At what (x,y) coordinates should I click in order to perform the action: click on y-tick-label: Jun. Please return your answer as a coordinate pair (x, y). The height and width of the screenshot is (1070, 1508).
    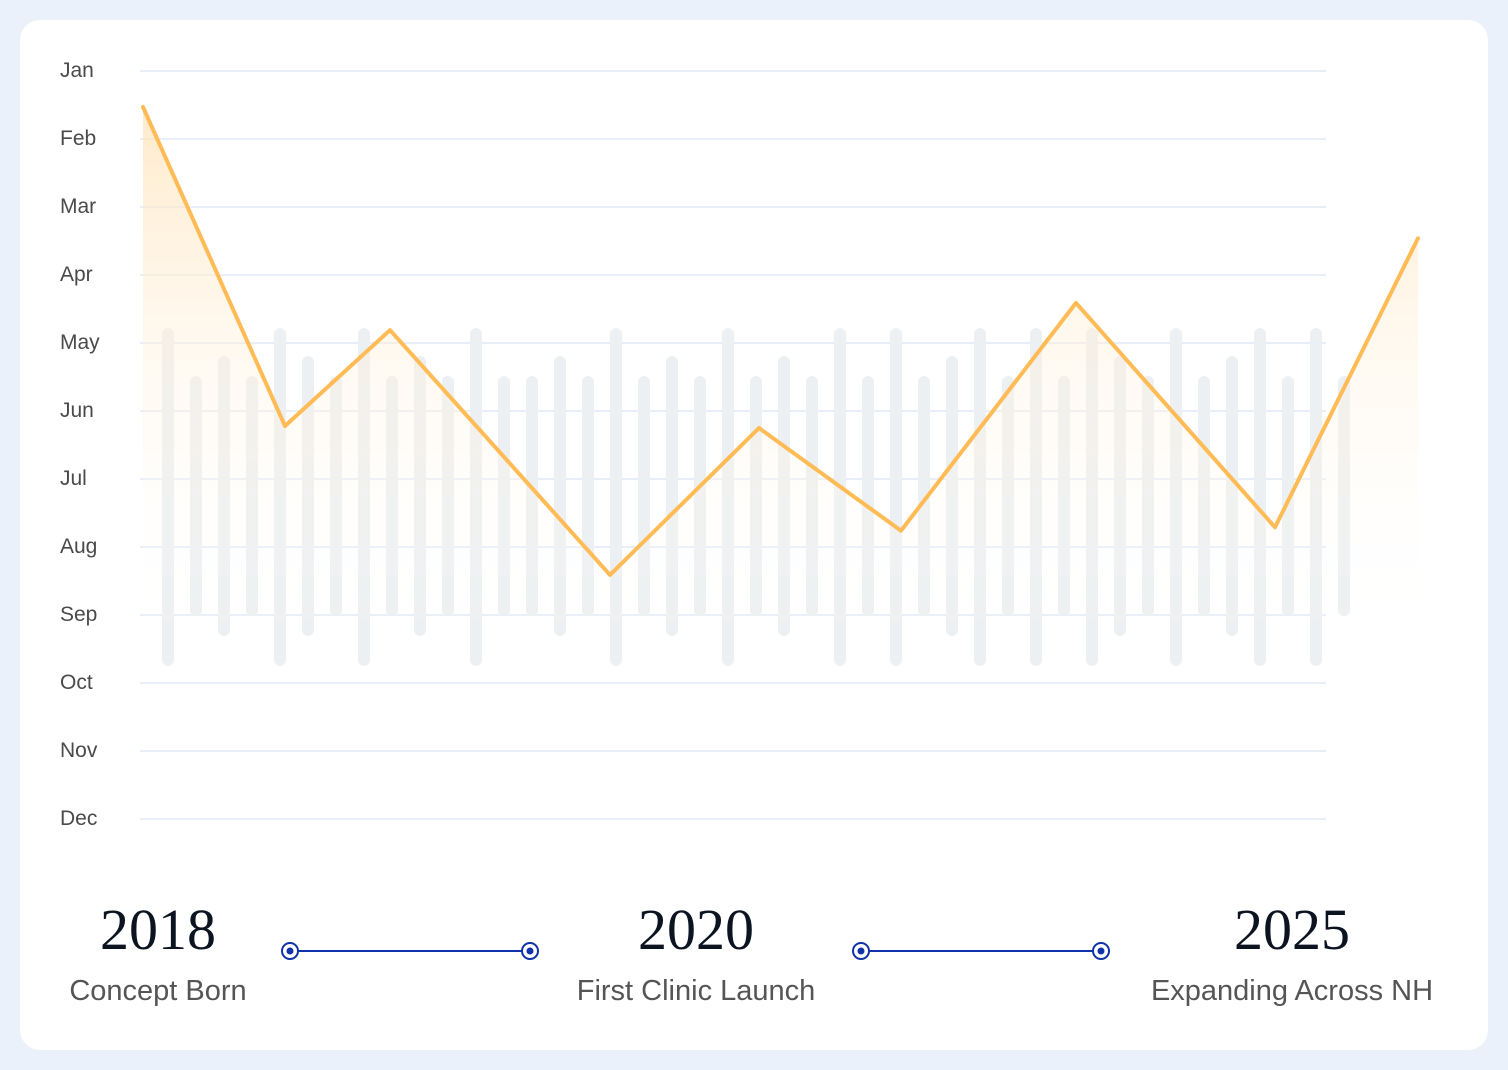
    Looking at the image, I should click on (77, 410).